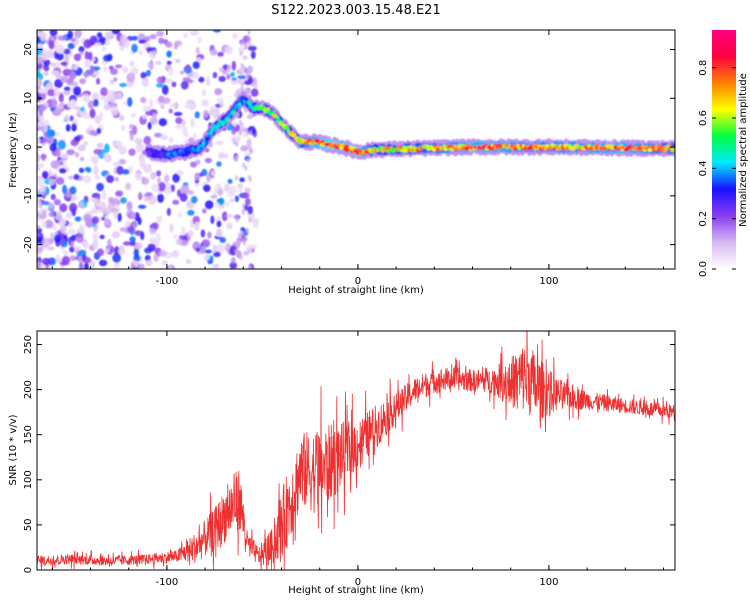 Image resolution: width=750 pixels, height=600 pixels. I want to click on spectrogram-y-tick-label: -10, so click(28, 196).